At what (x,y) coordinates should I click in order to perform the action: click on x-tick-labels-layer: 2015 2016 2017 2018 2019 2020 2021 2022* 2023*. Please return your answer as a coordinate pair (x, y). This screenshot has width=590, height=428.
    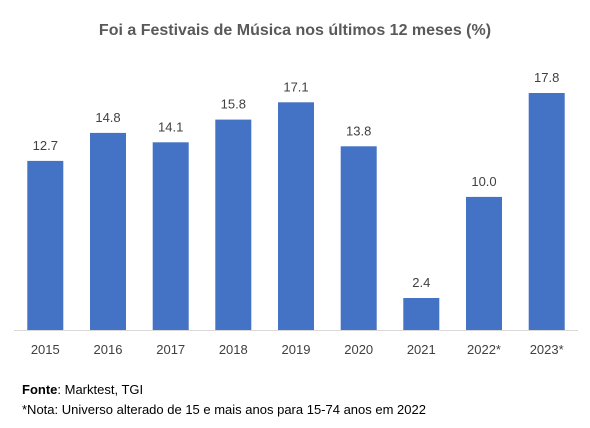
    Looking at the image, I should click on (297, 349).